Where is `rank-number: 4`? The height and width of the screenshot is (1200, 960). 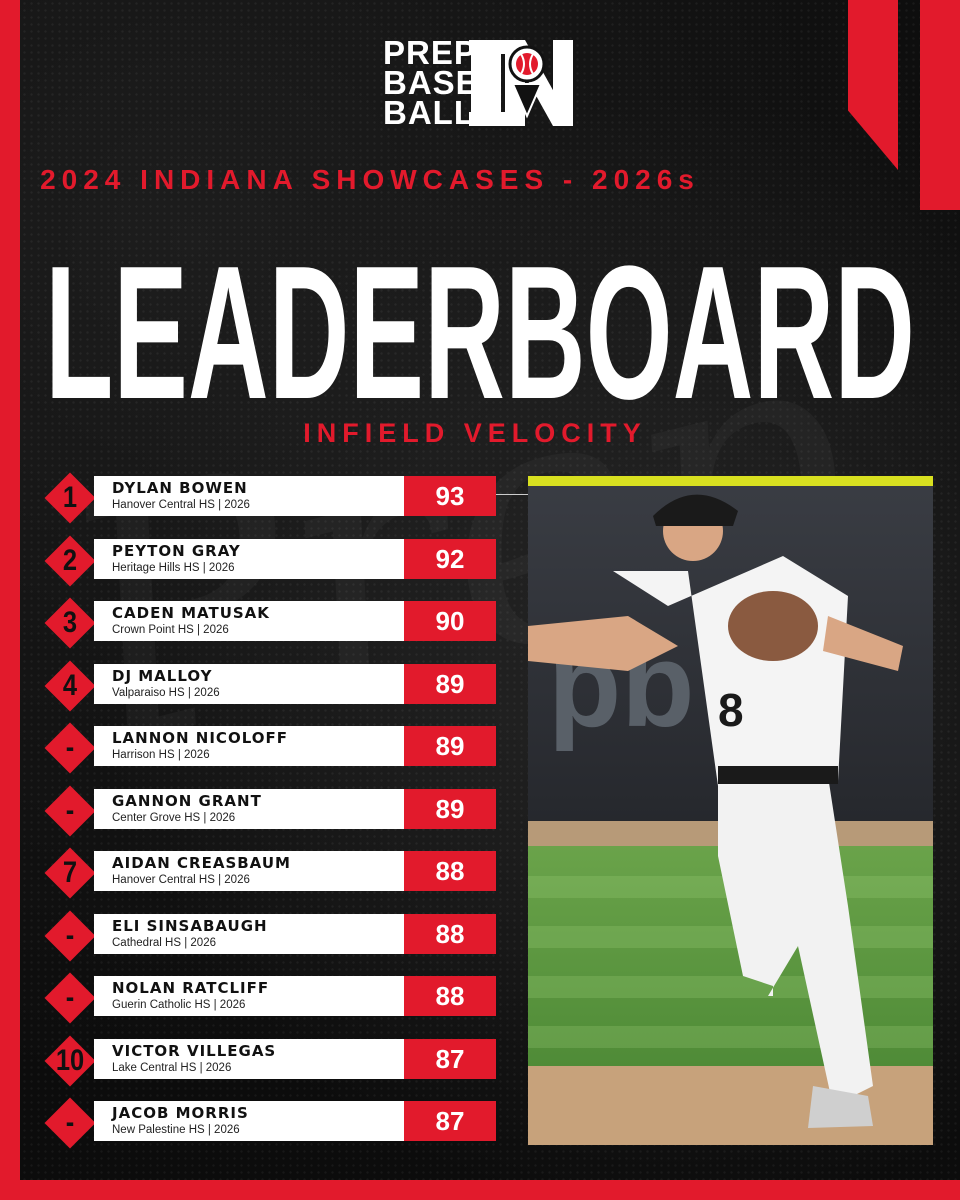 rank-number: 4 is located at coordinates (70, 685).